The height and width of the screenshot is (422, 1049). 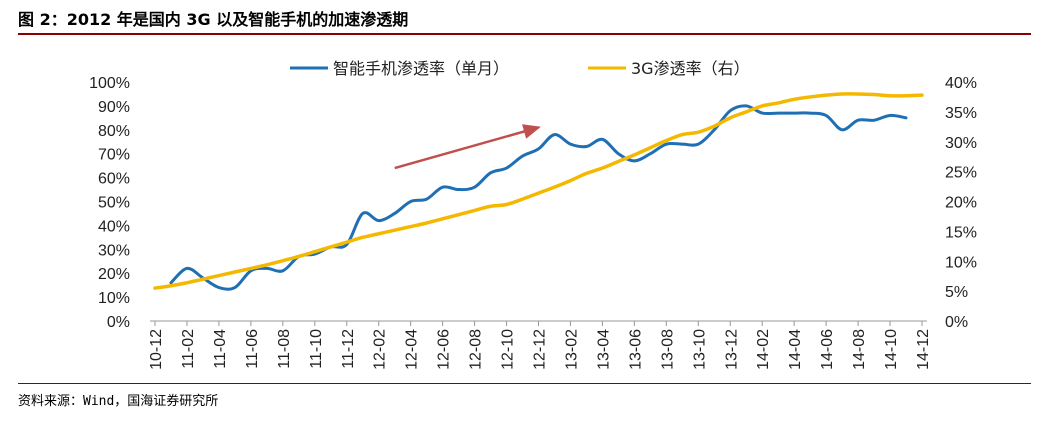 What do you see at coordinates (118, 401) in the screenshot?
I see `source-note: 资料来源：Wind，国海证券研究所` at bounding box center [118, 401].